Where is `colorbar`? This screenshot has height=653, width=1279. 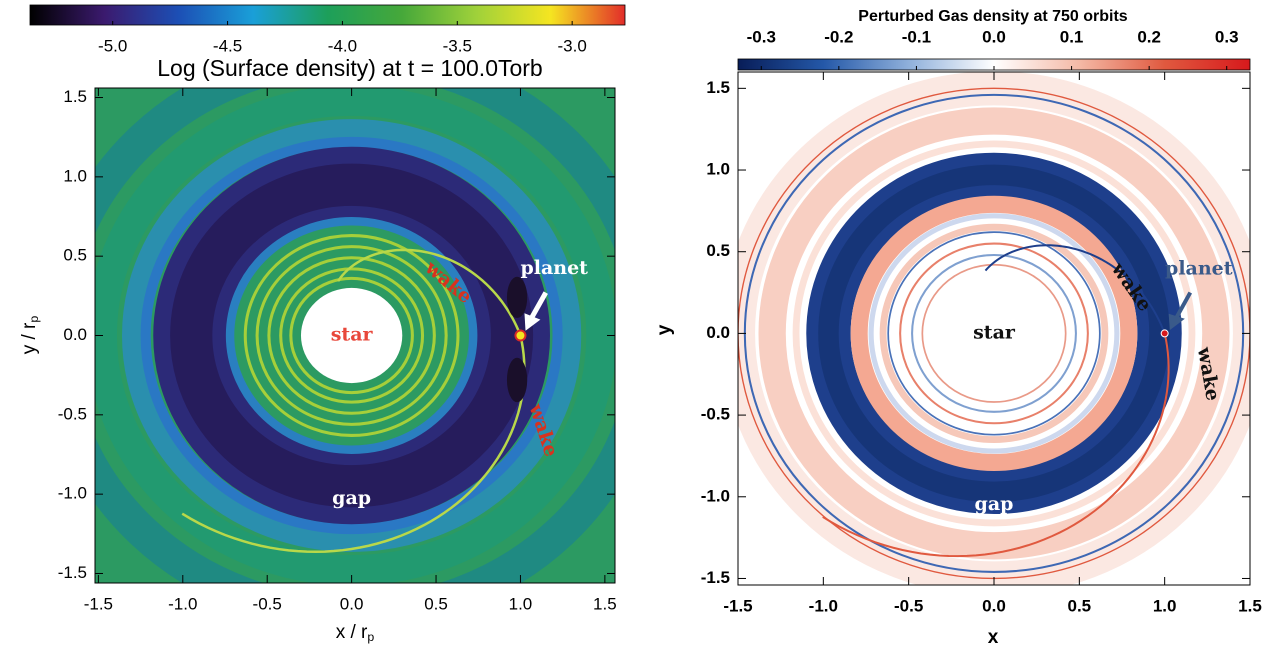 colorbar is located at coordinates (327, 15).